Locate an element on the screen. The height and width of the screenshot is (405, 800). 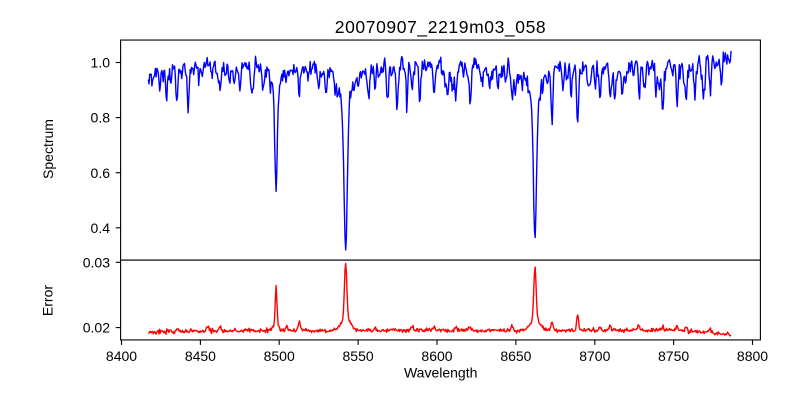
svg-text: Wavelength is located at coordinates (440, 372).